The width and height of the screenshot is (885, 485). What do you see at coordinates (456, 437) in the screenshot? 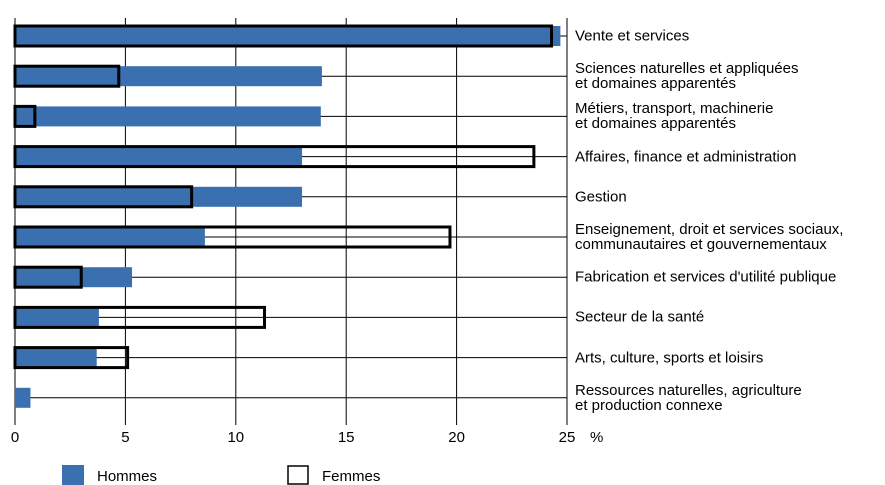
I see `x-tick-label: 20` at bounding box center [456, 437].